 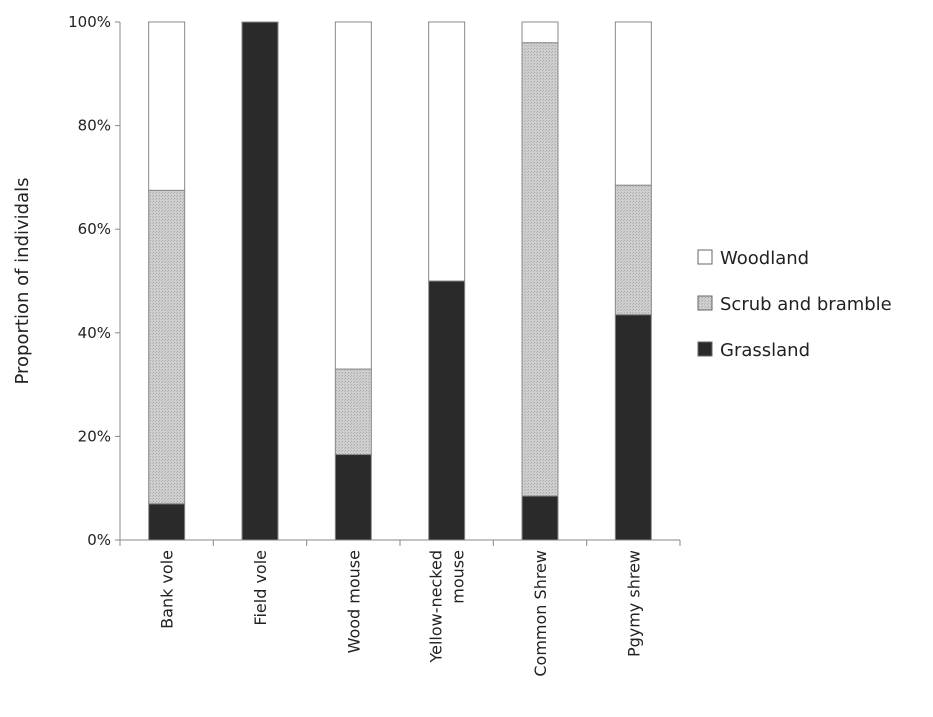 What do you see at coordinates (94, 126) in the screenshot?
I see `y-tick-label: 80%` at bounding box center [94, 126].